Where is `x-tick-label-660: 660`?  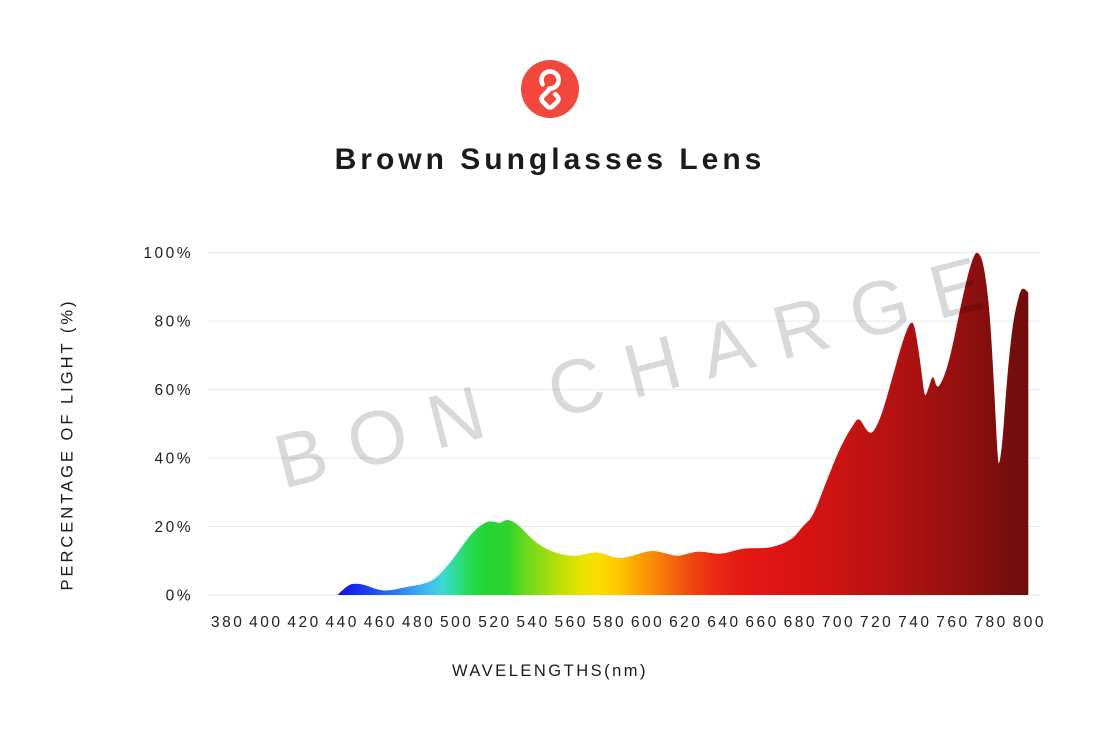
x-tick-label-660: 660 is located at coordinates (761, 622).